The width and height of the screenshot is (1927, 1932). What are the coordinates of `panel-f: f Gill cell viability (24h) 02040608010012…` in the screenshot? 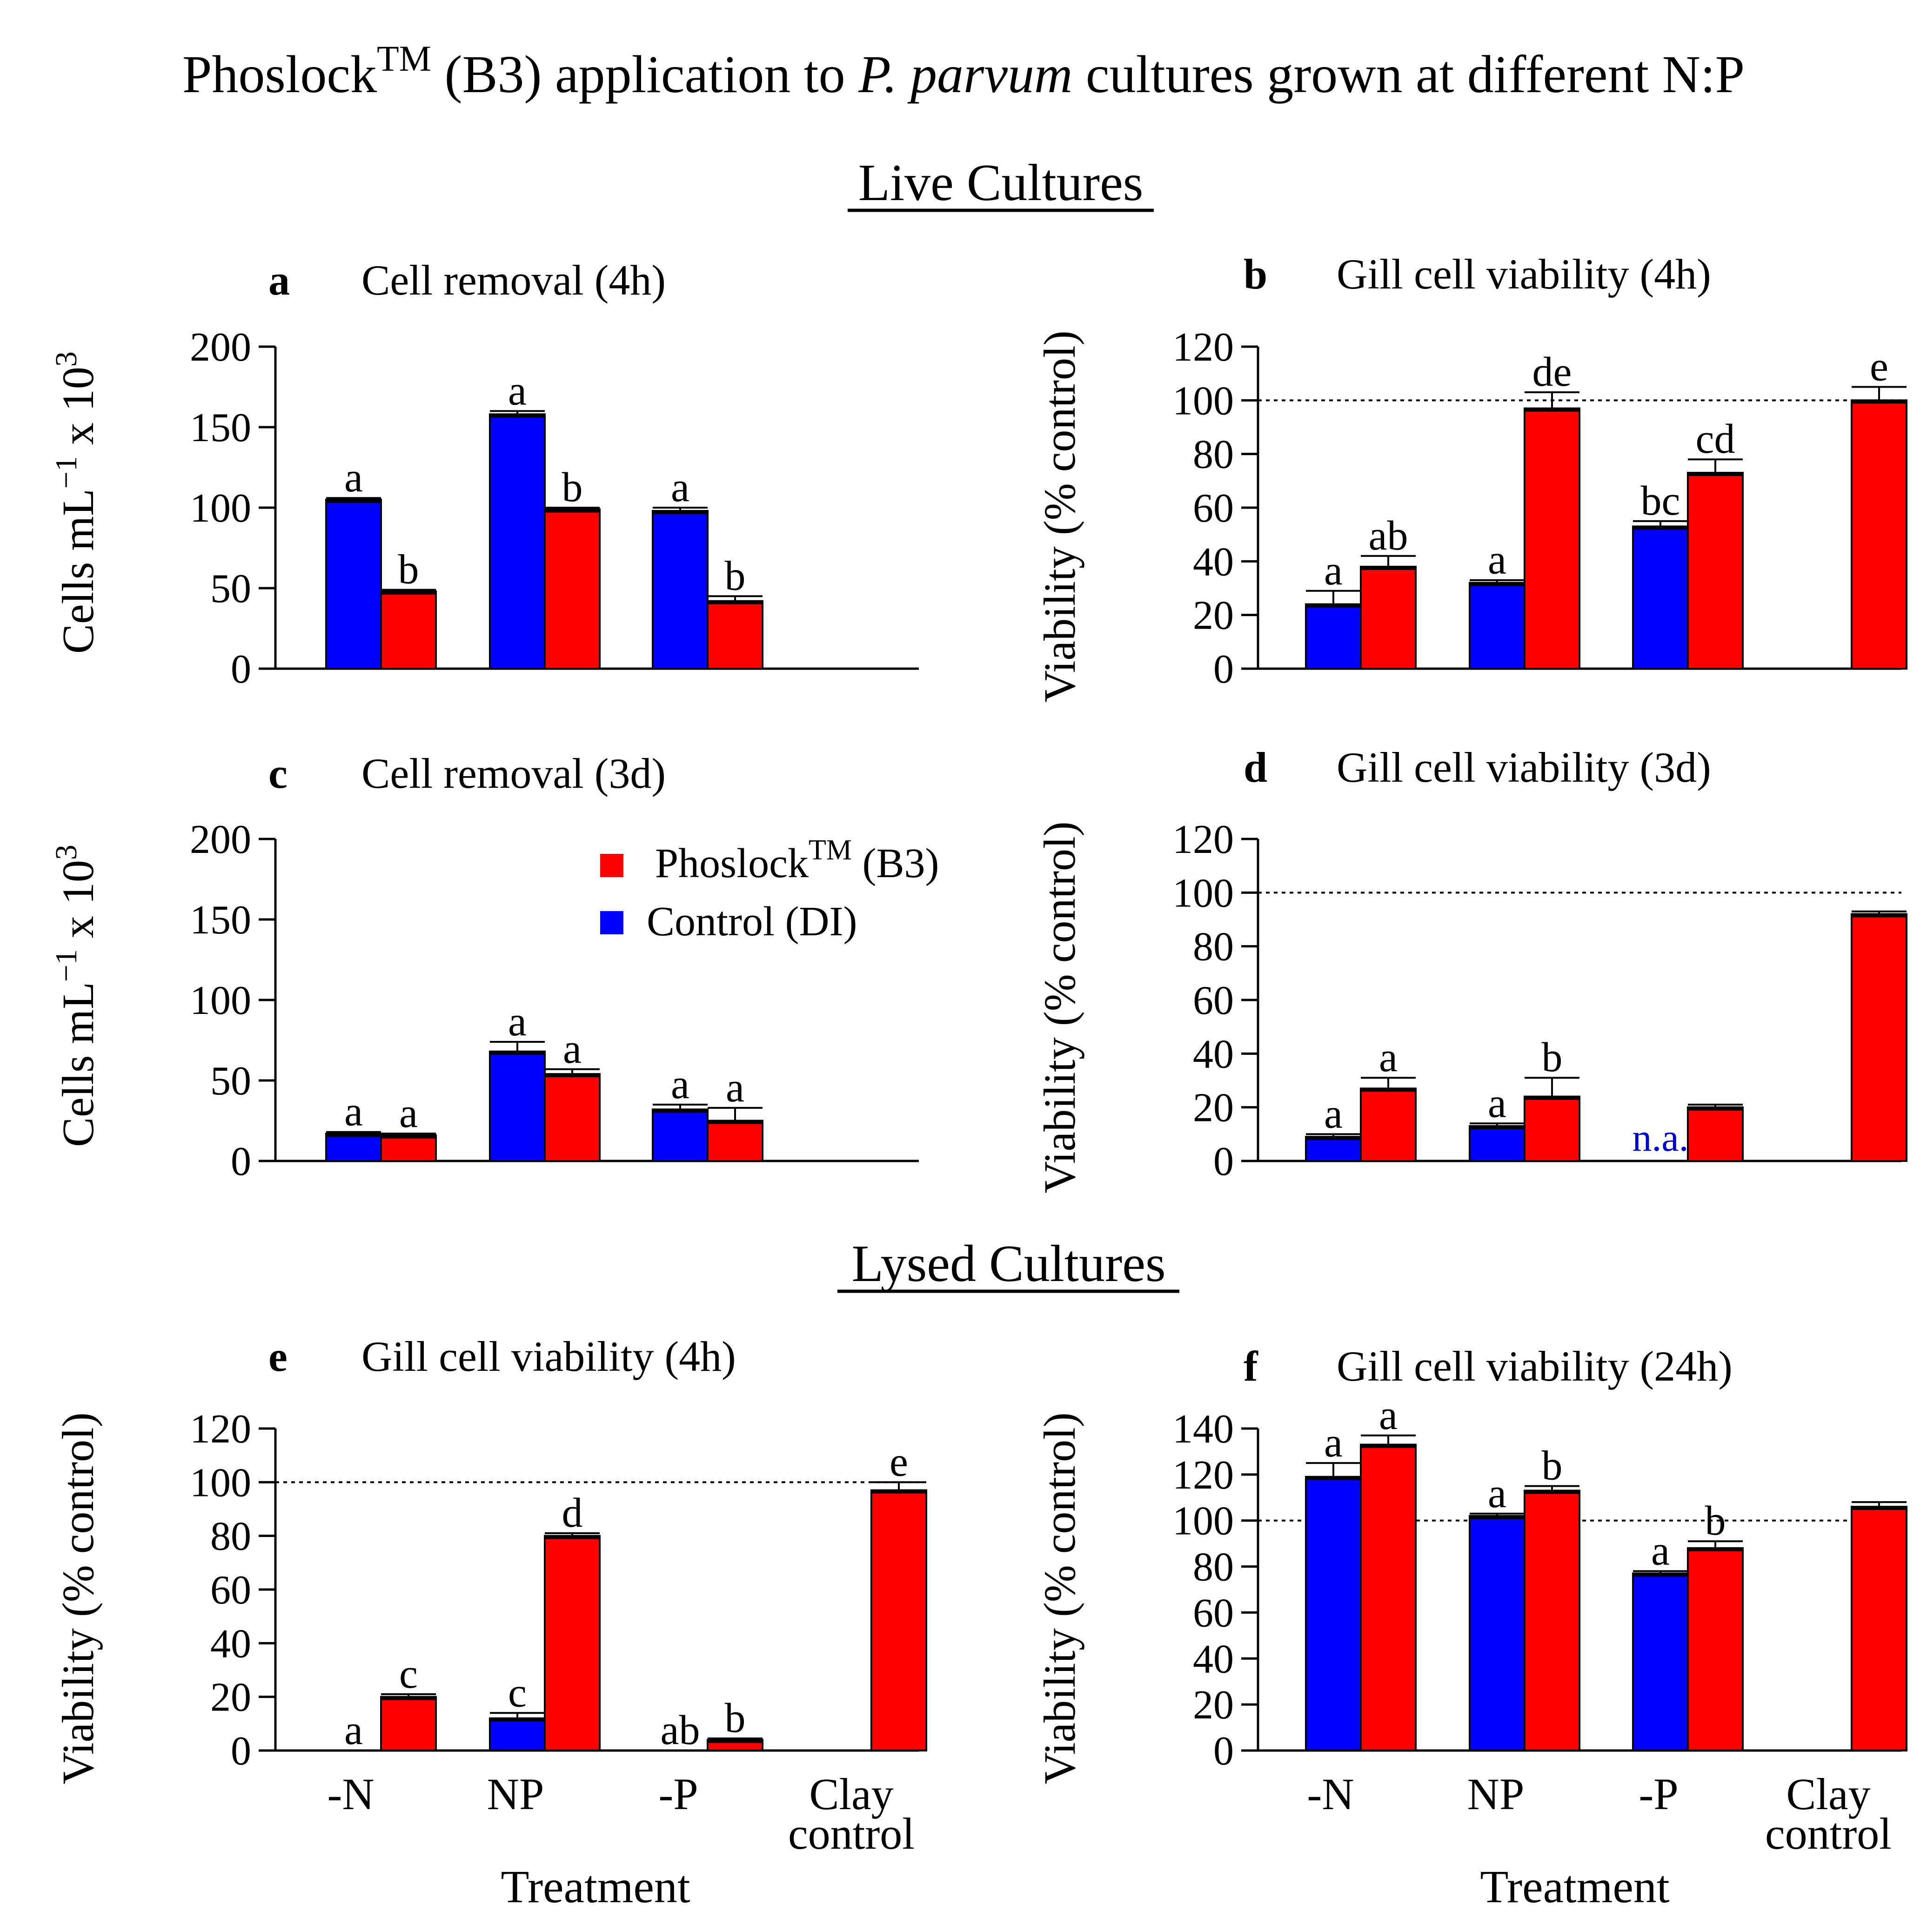 It's located at (1539, 1558).